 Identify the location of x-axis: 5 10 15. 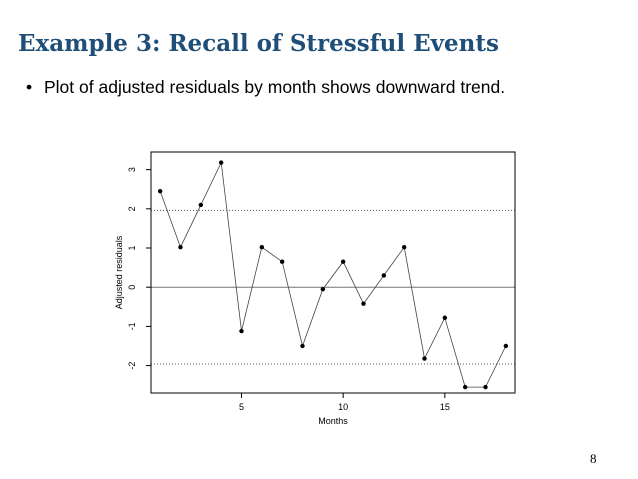
(344, 402).